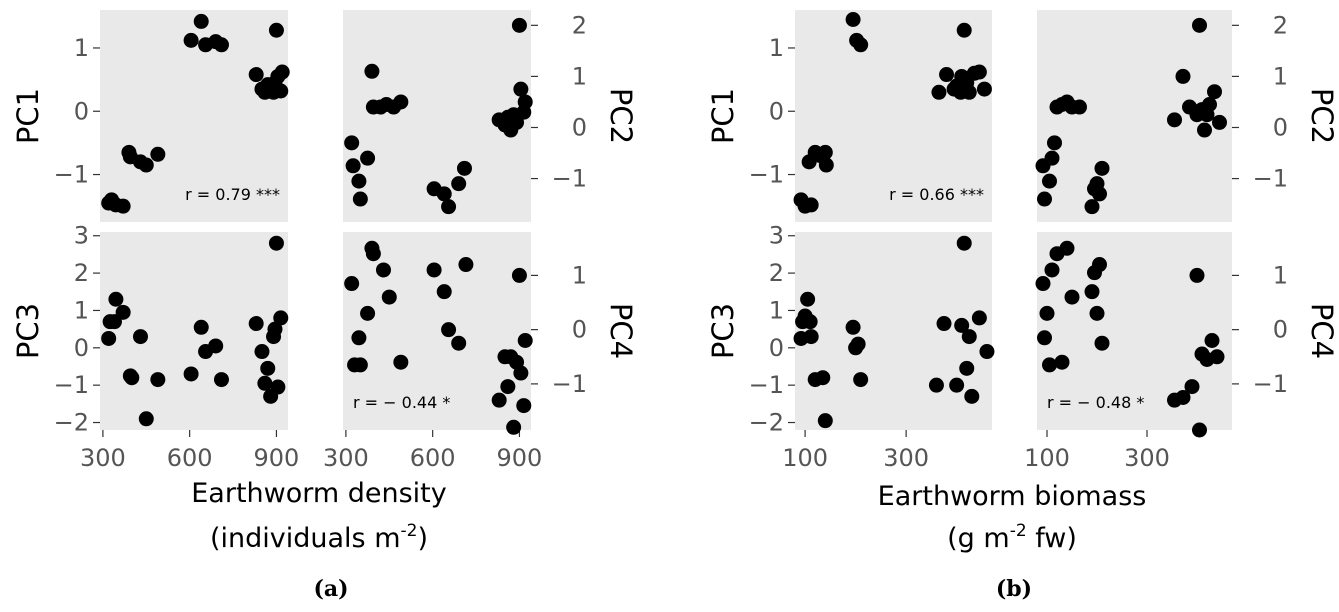  What do you see at coordinates (850, 347) in the screenshot?
I see `subplot-pc3: −2 −1 0 1 2 3 PC3 100 300` at bounding box center [850, 347].